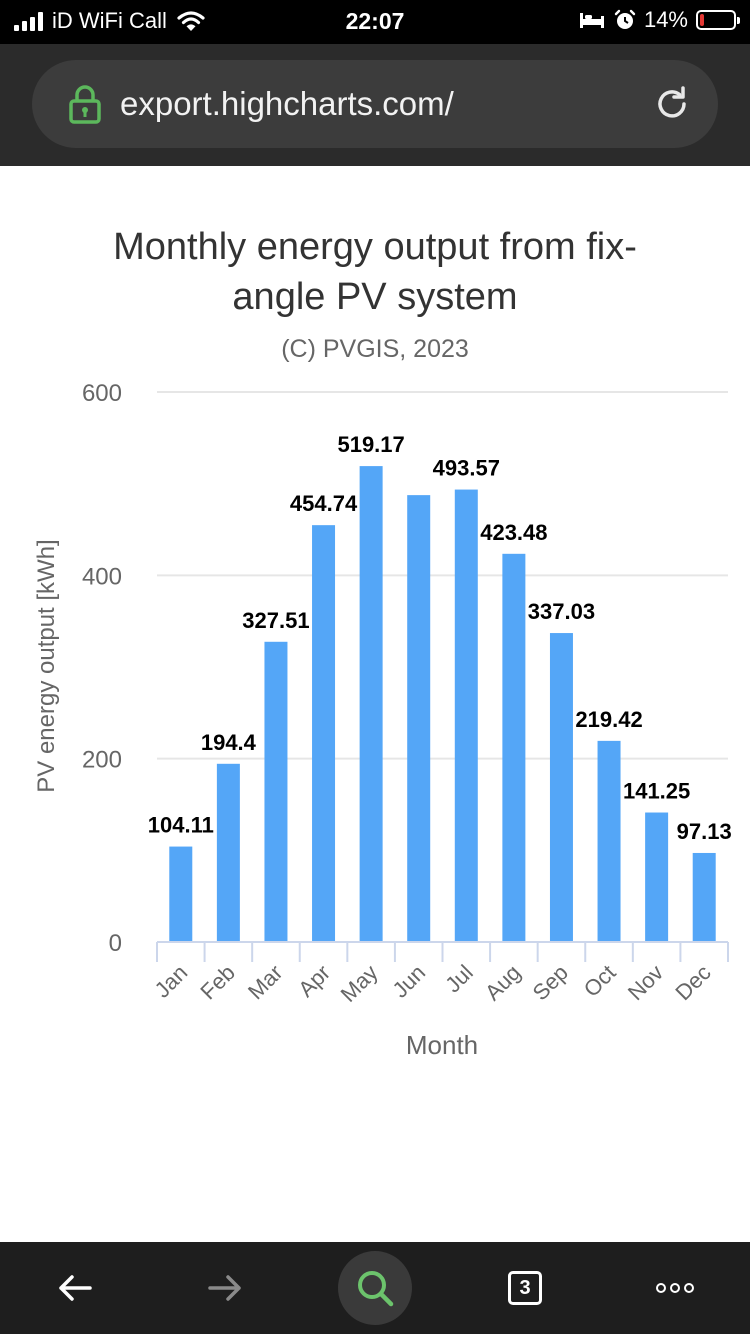  Describe the element at coordinates (645, 982) in the screenshot. I see `x-tick-label: Nov` at that location.